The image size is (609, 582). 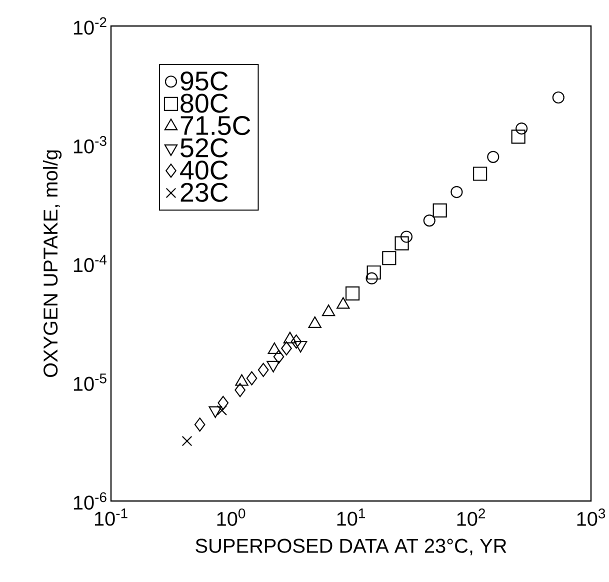 What do you see at coordinates (351, 547) in the screenshot?
I see `x-axis-title: SUPERPOSED DATA AT 23°C, YR` at bounding box center [351, 547].